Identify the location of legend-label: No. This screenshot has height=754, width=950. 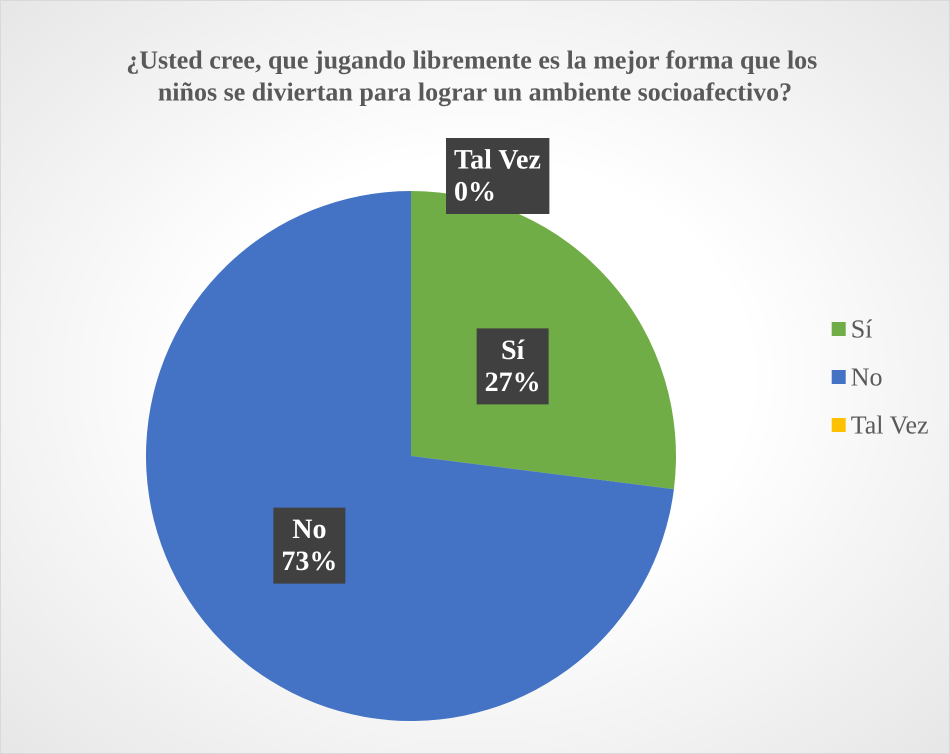
(866, 377).